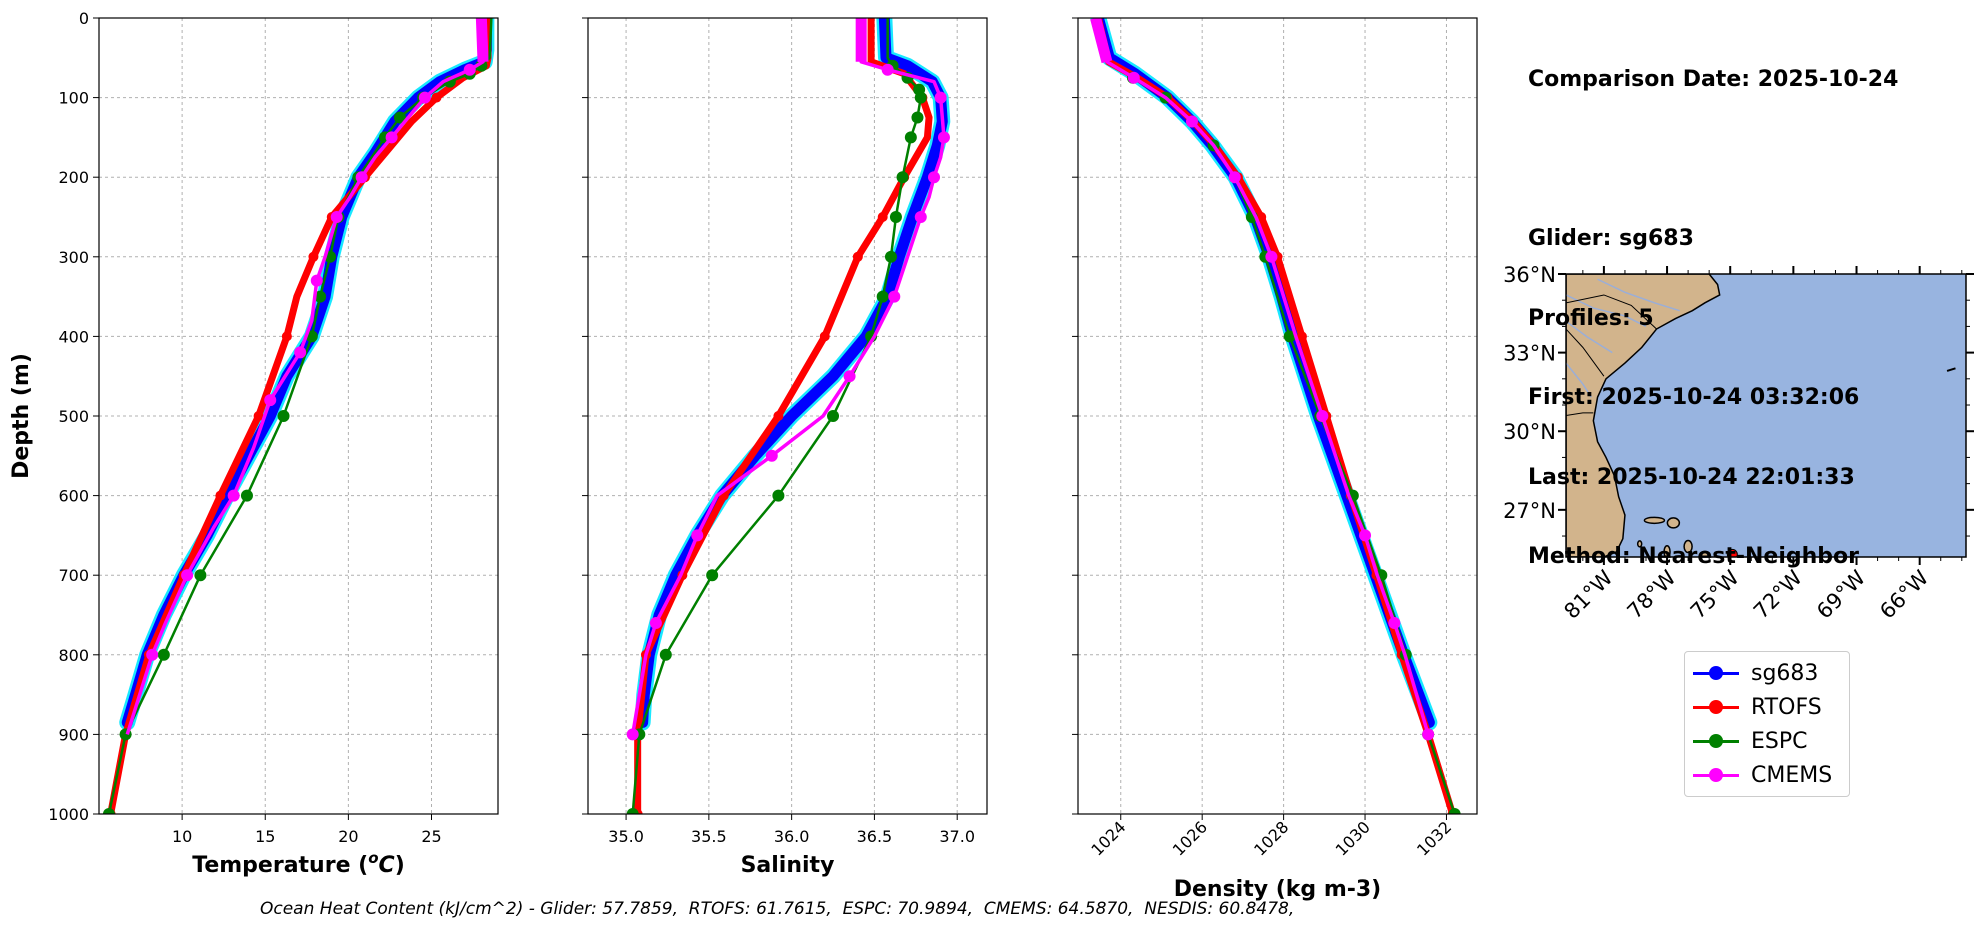  What do you see at coordinates (73, 655) in the screenshot?
I see `y-tick-label: 800` at bounding box center [73, 655].